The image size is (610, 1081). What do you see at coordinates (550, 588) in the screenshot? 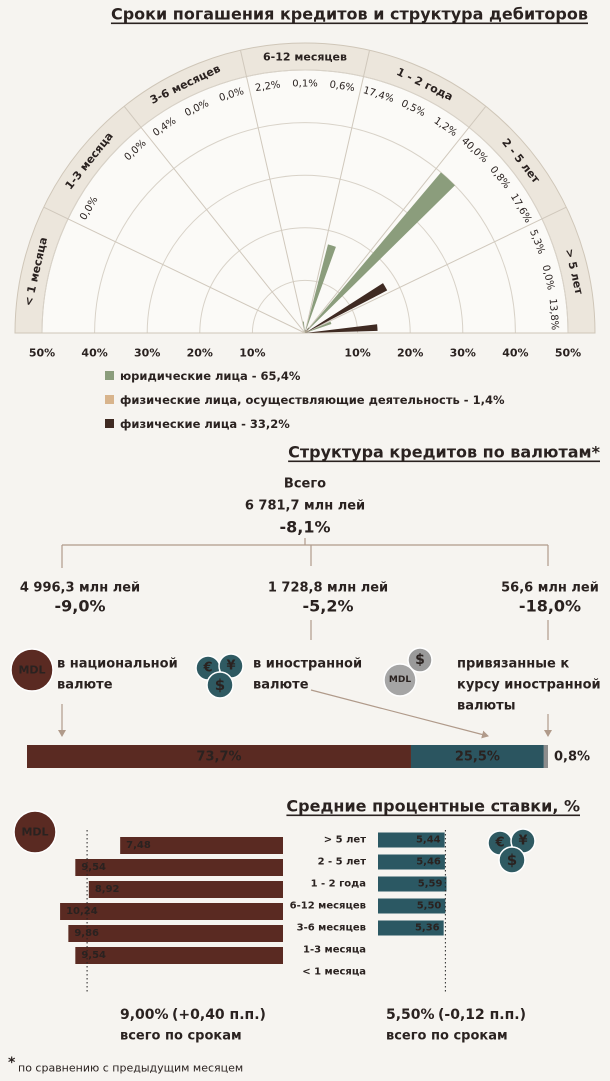
I see `branch-amount: 56,6 млн лей` at bounding box center [550, 588].